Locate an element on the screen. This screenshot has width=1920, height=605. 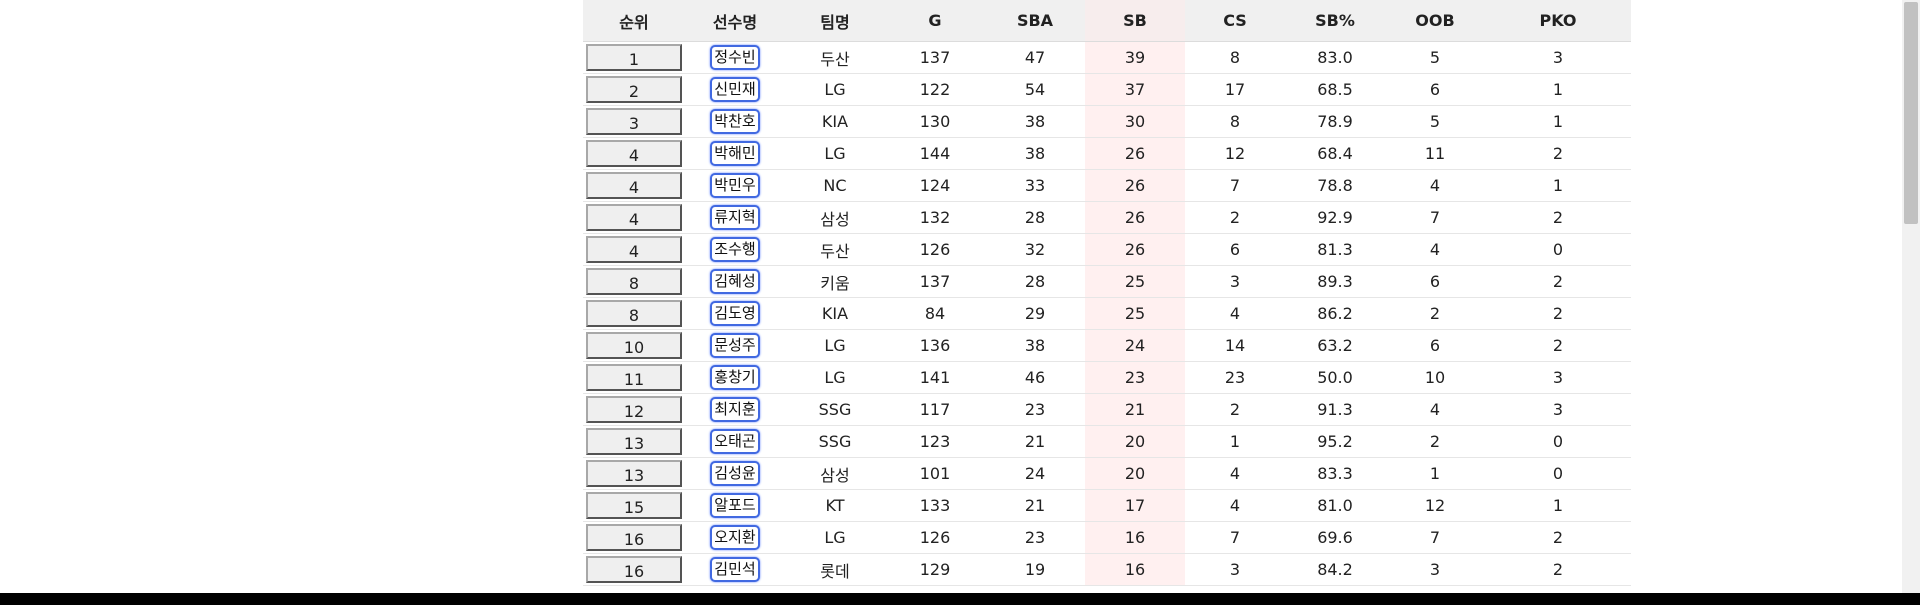
cell-cs: 23 is located at coordinates (1235, 377).